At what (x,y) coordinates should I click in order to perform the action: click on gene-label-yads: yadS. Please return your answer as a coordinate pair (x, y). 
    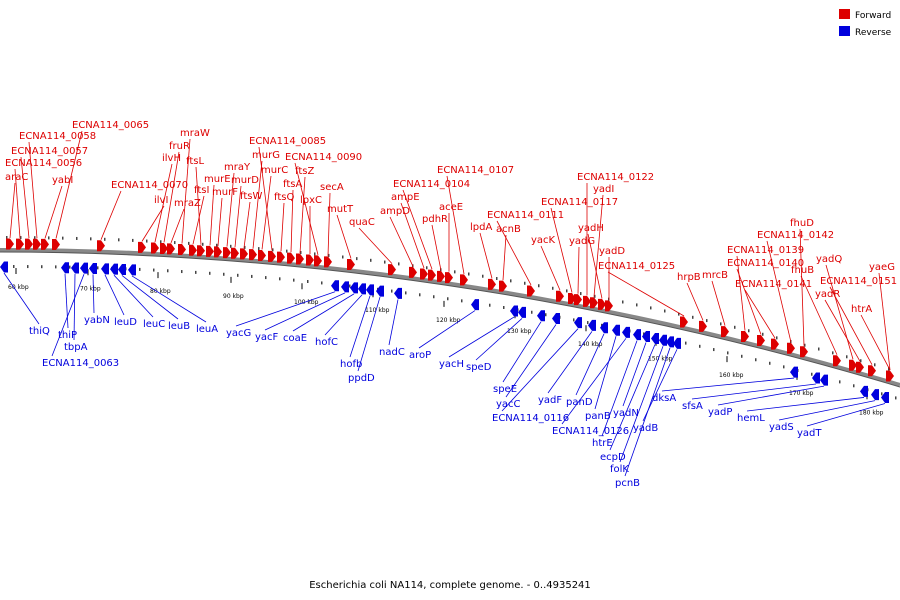
    Looking at the image, I should click on (781, 427).